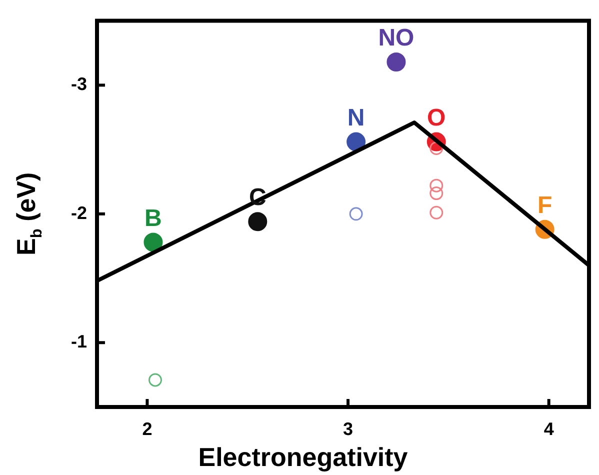 The height and width of the screenshot is (475, 599). What do you see at coordinates (28, 214) in the screenshot?
I see `y-axis-title: Eb (eV)` at bounding box center [28, 214].